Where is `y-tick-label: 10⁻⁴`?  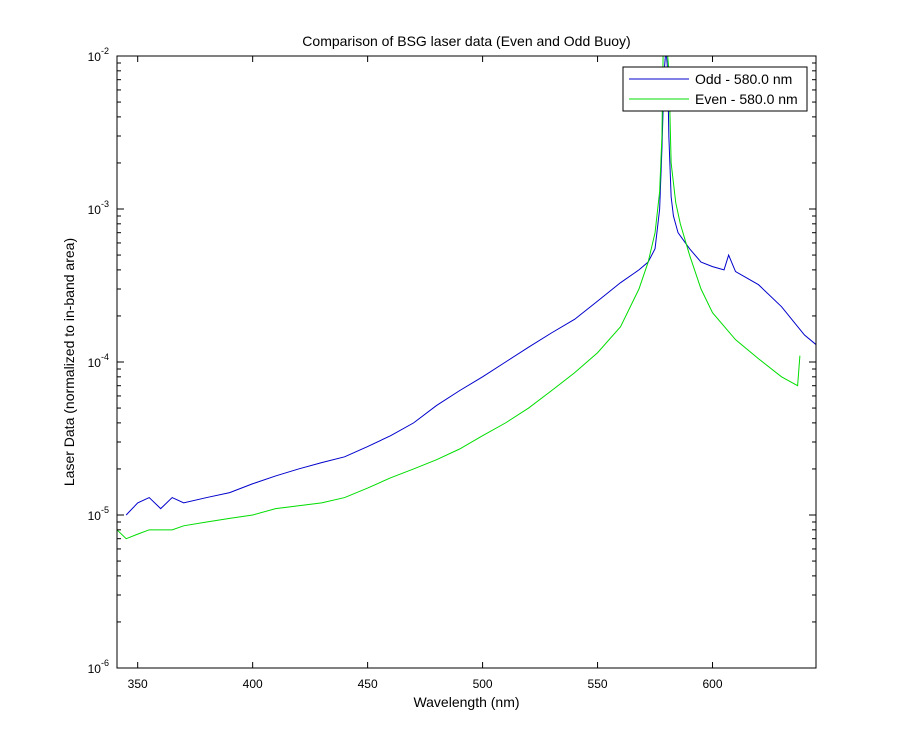
y-tick-label: 10⁻⁴ is located at coordinates (98, 361).